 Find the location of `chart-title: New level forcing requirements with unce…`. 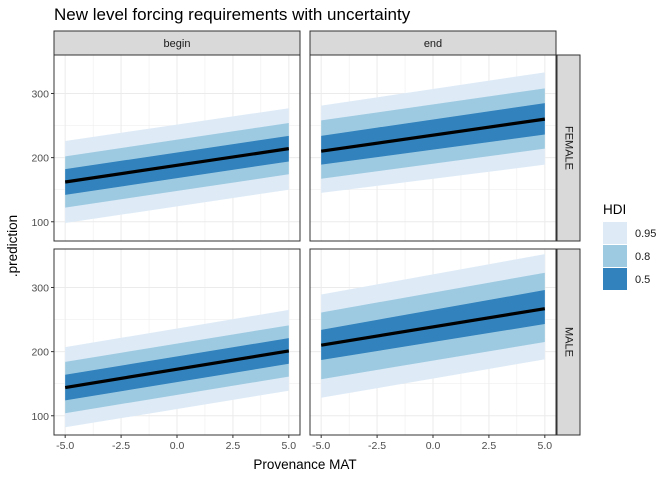

chart-title: New level forcing requirements with unce… is located at coordinates (232, 14).